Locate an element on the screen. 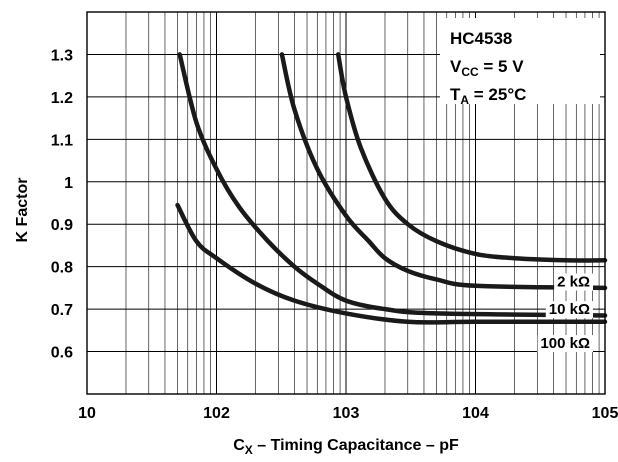  curve-label-2k: 2 kΩ is located at coordinates (573, 282).